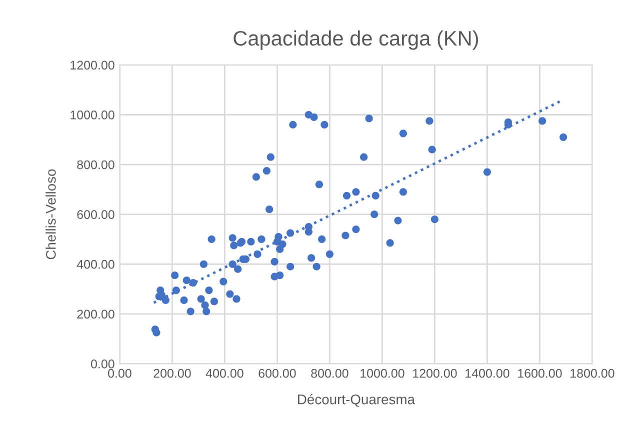 The image size is (630, 433). Describe the element at coordinates (92, 65) in the screenshot. I see `y-tick-label: 1200.00` at that location.